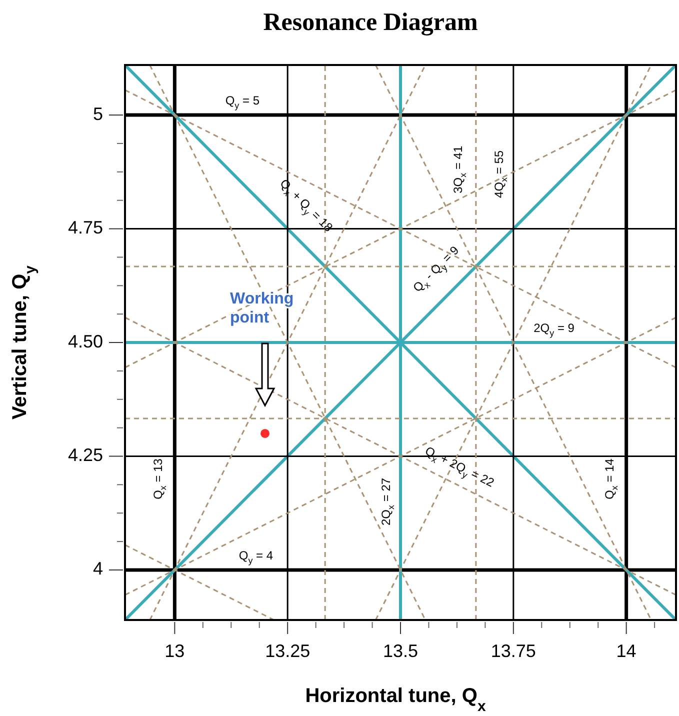 This screenshot has height=716, width=679. Describe the element at coordinates (85, 228) in the screenshot. I see `y-tick-label: 4.75` at that location.